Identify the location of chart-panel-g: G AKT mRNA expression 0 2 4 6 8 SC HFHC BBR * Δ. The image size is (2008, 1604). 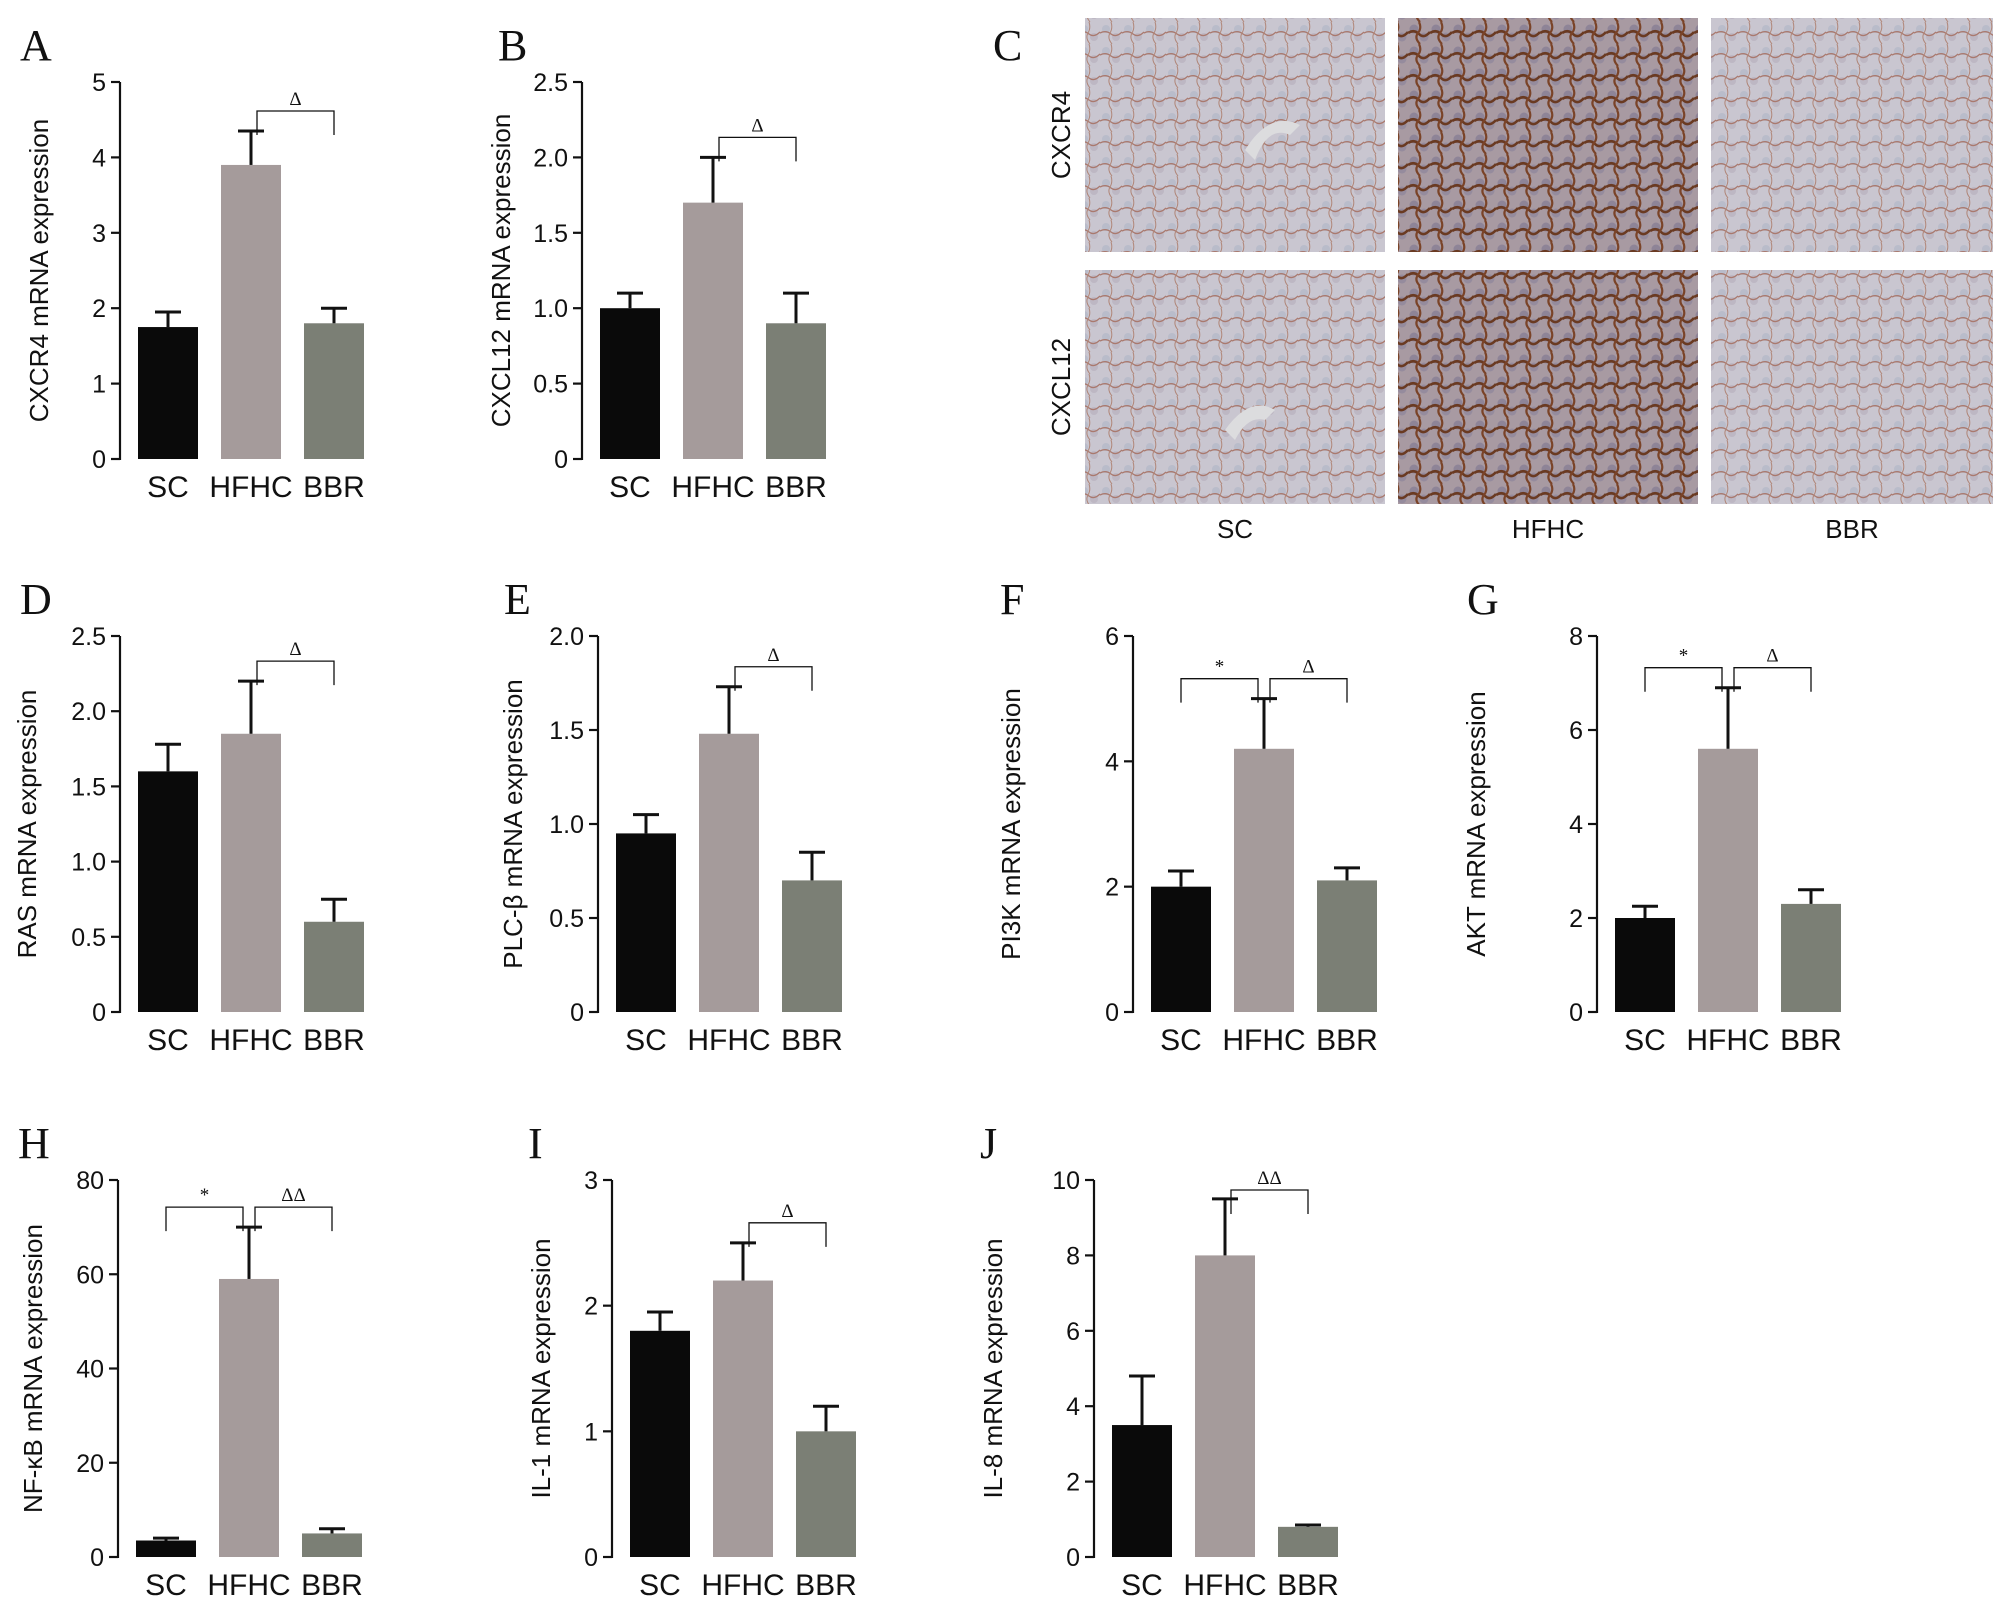
(1651, 816).